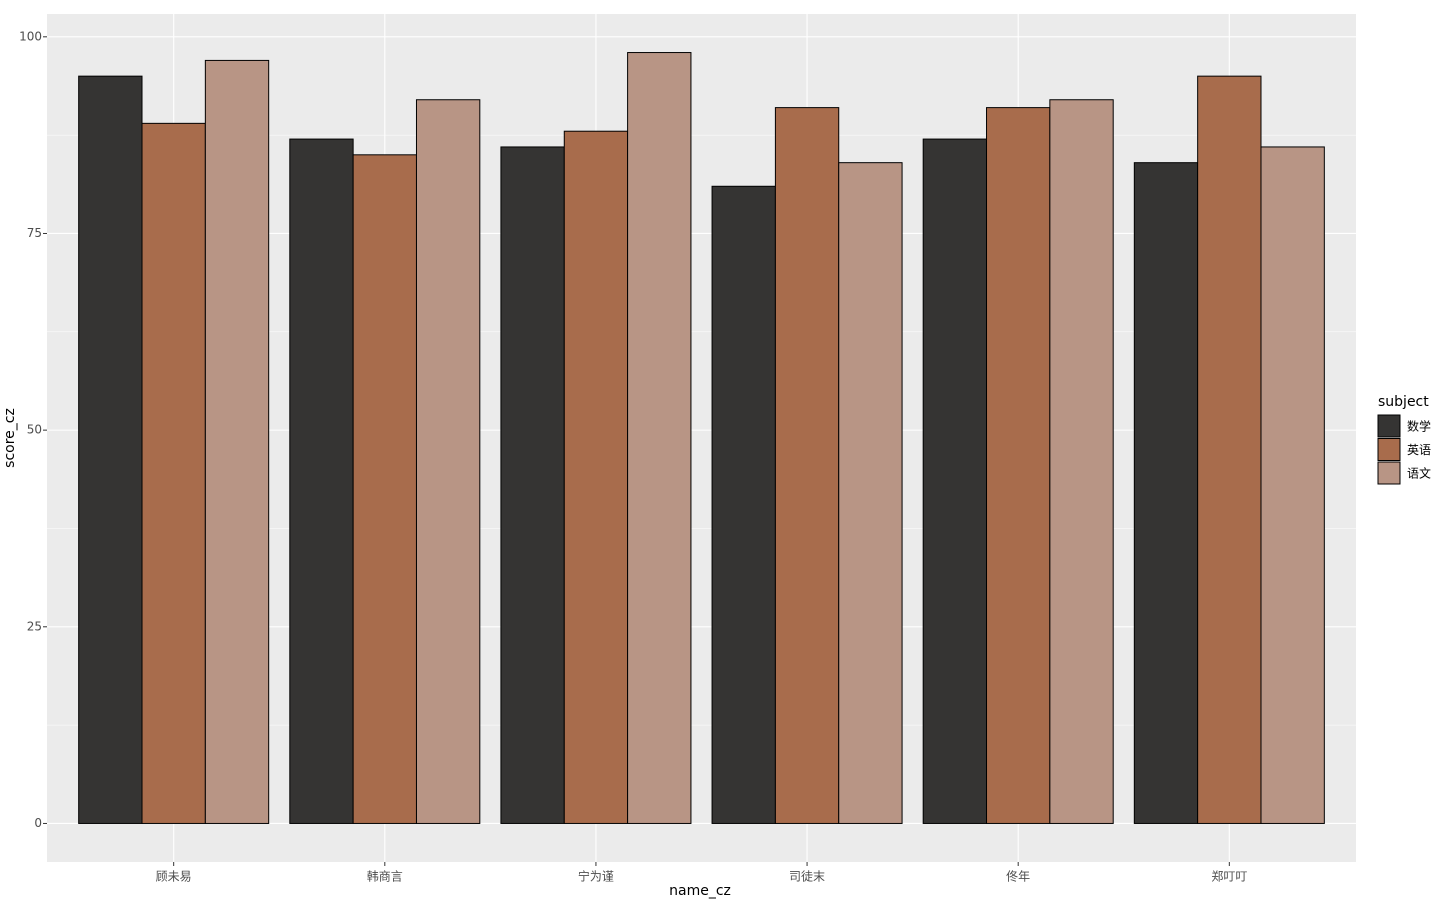  Describe the element at coordinates (174, 877) in the screenshot. I see `x-tick-label: 顾未易` at that location.